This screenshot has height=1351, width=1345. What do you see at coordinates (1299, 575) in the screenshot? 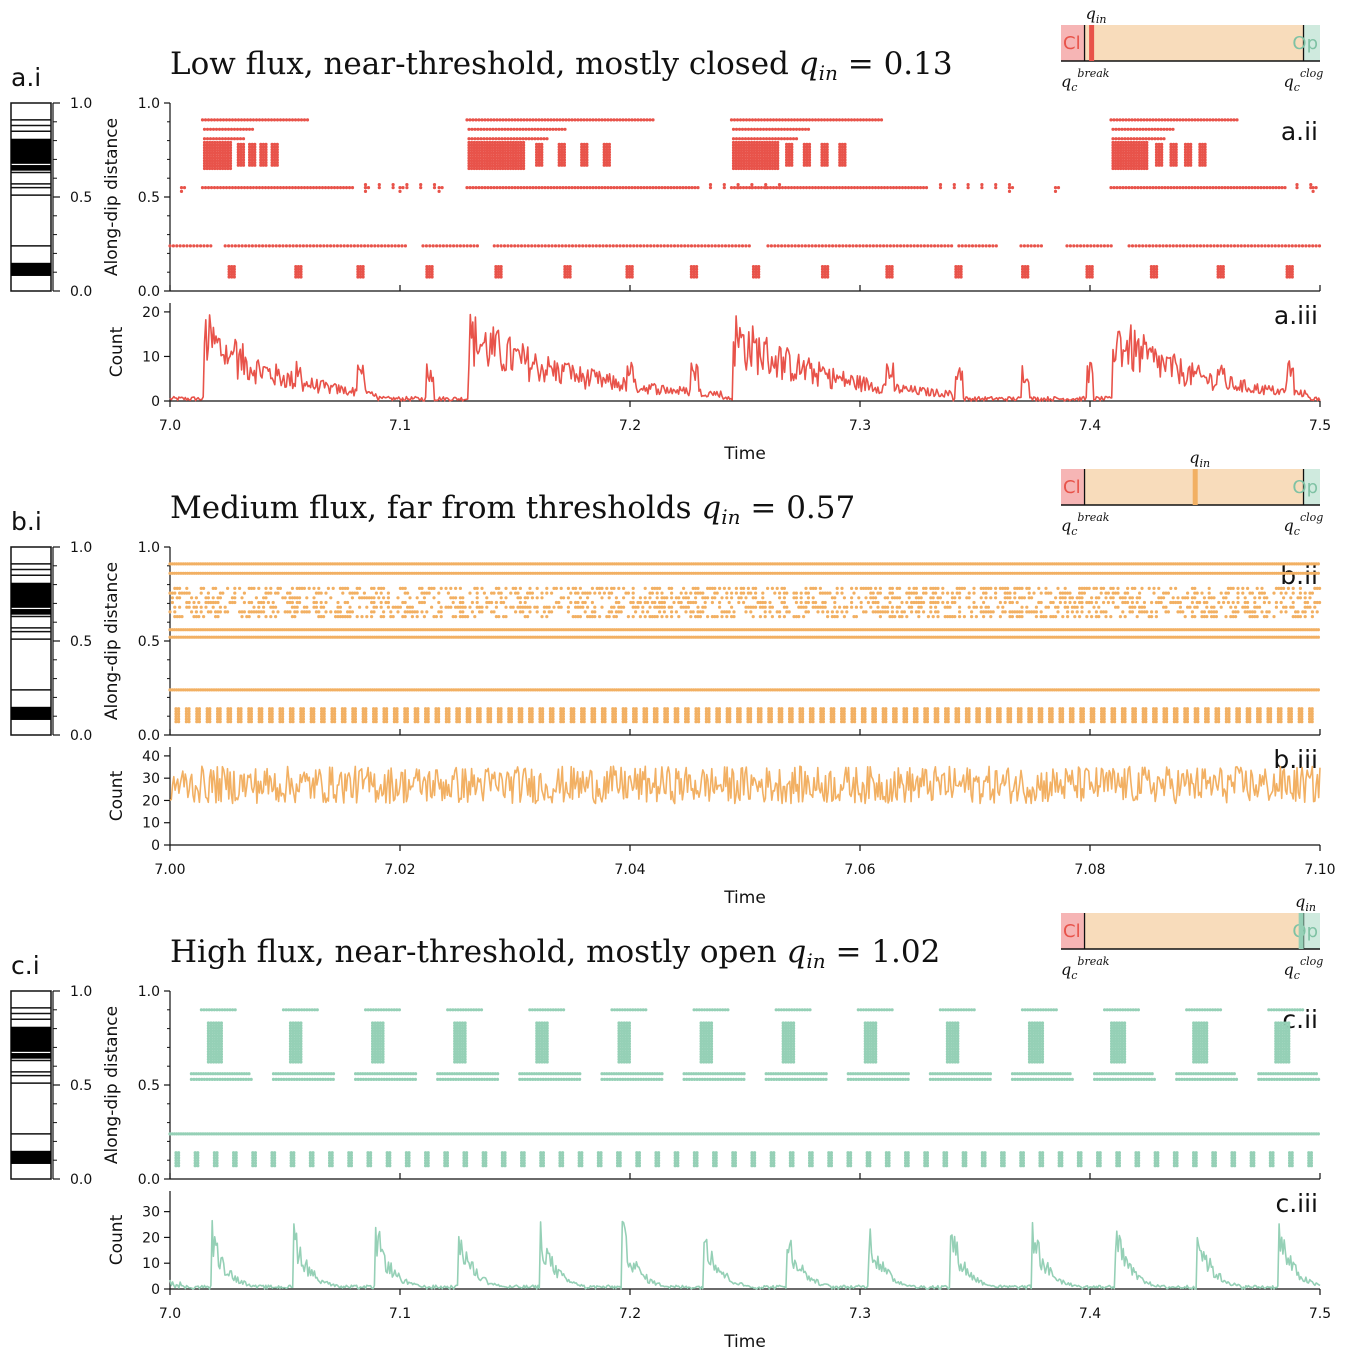
I see `panel-label-scatter: b.ii` at bounding box center [1299, 575].